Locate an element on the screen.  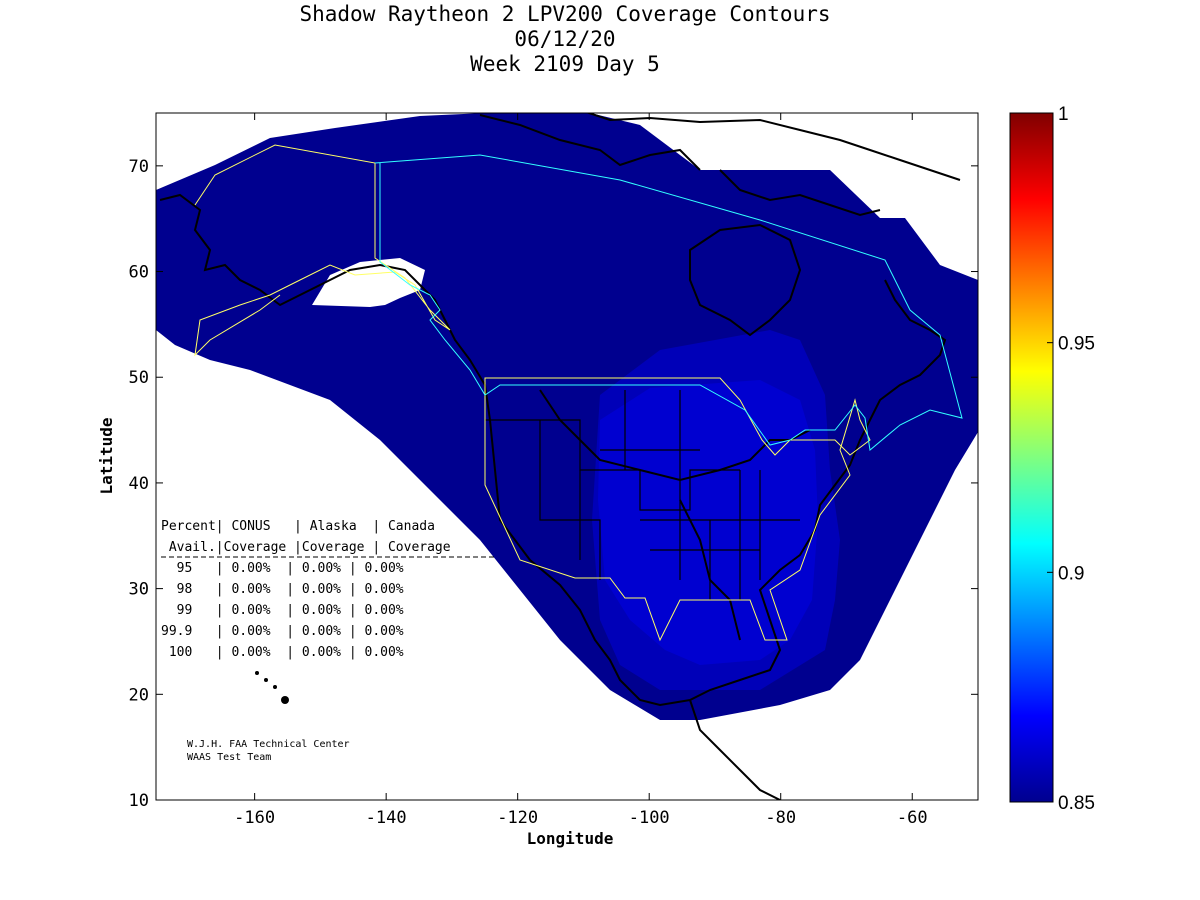
table-header-2: Avail.|Coverage |Coverage | Coverage is located at coordinates (306, 547).